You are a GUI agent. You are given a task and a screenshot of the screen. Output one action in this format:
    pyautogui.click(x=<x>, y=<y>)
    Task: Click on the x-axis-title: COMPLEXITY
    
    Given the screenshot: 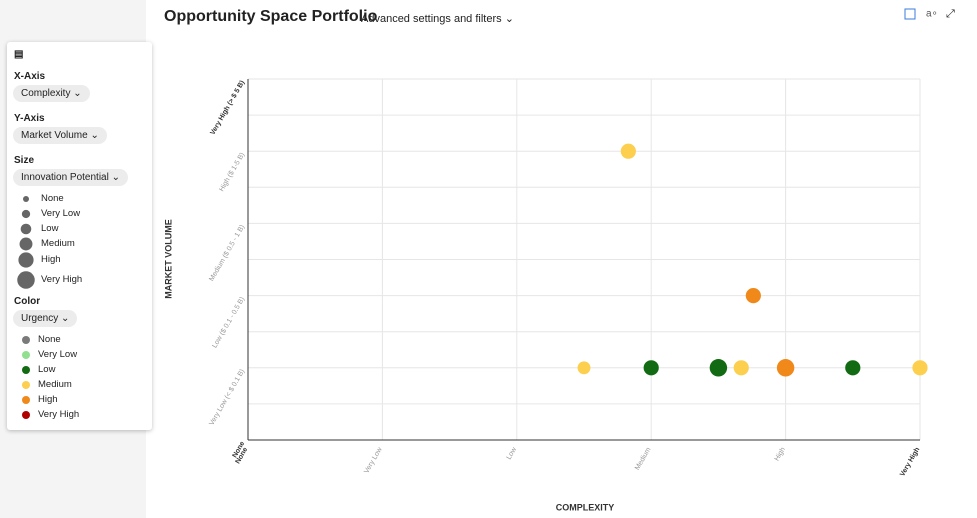 What is the action you would take?
    pyautogui.click(x=585, y=507)
    